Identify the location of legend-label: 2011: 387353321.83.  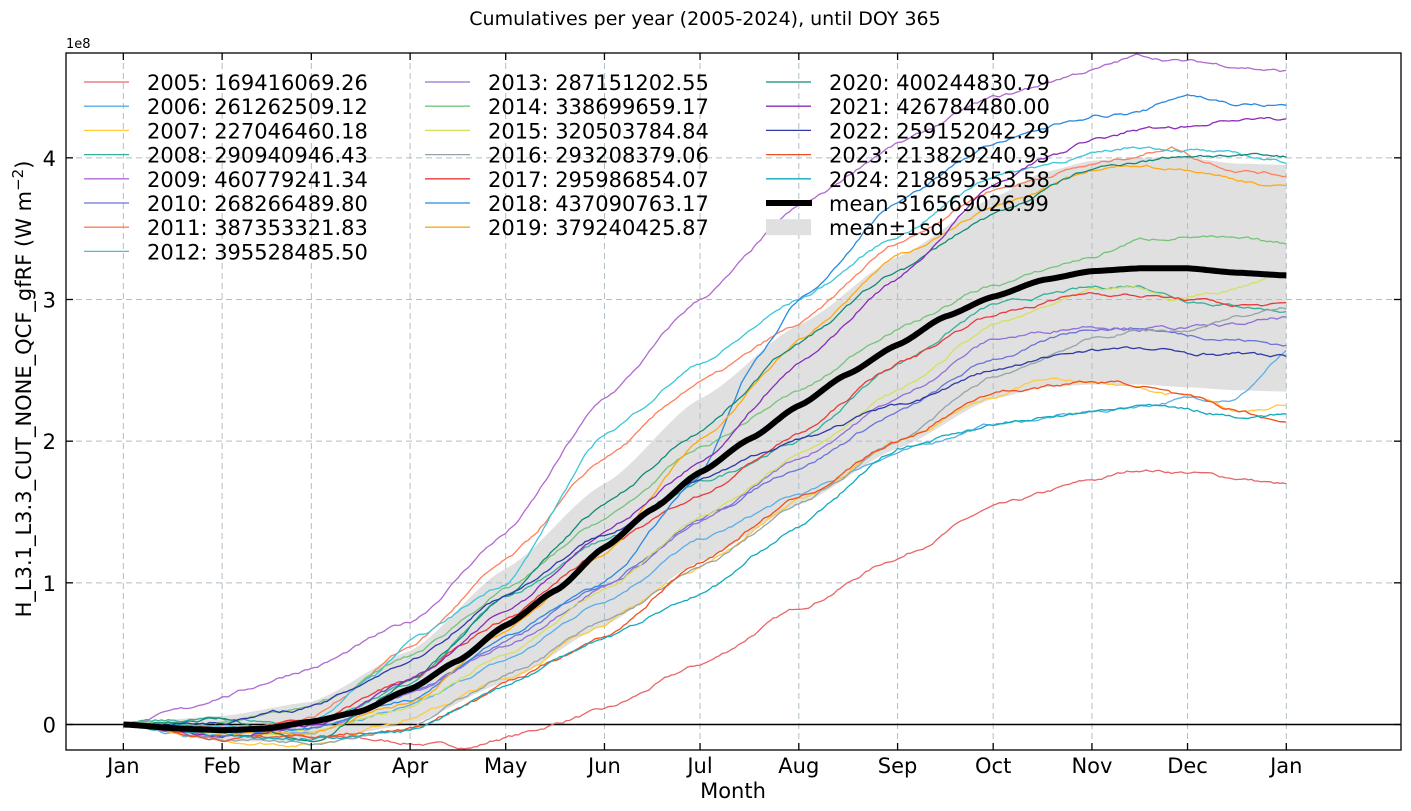
(257, 228).